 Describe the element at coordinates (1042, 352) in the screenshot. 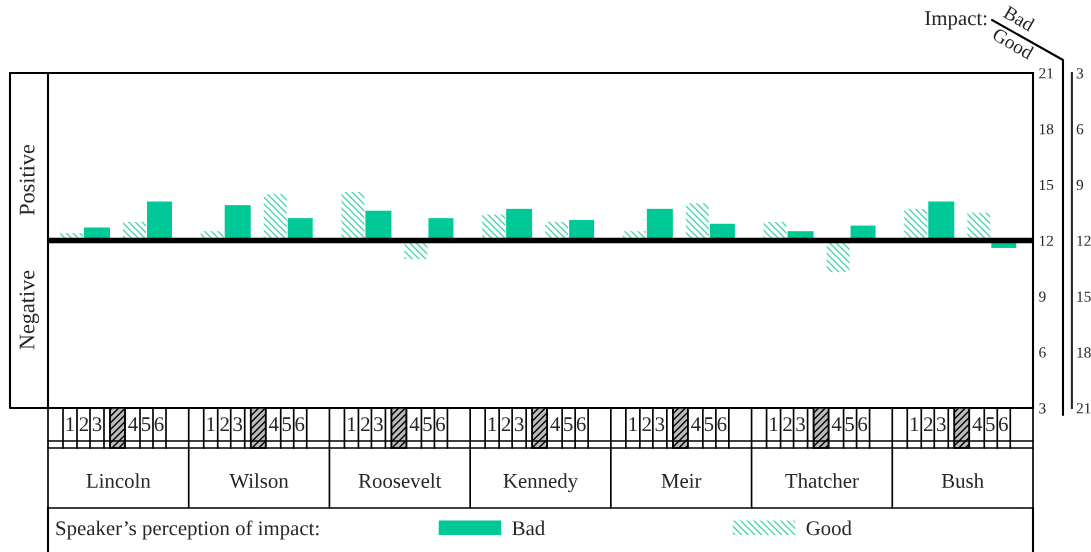

I see `y-tick-label: 6` at that location.